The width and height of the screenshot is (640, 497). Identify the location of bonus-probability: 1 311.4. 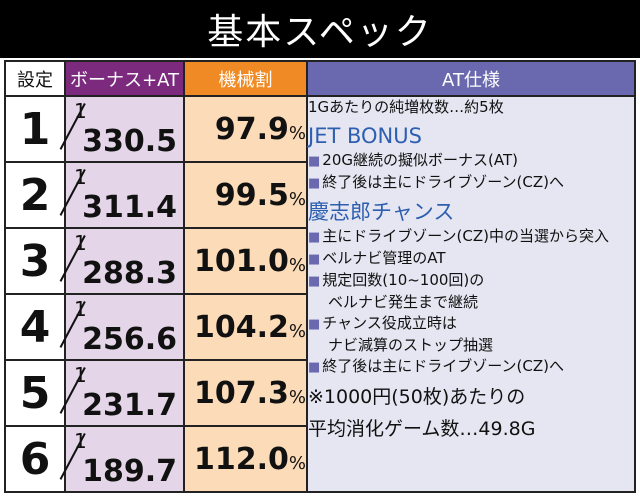
(122, 195).